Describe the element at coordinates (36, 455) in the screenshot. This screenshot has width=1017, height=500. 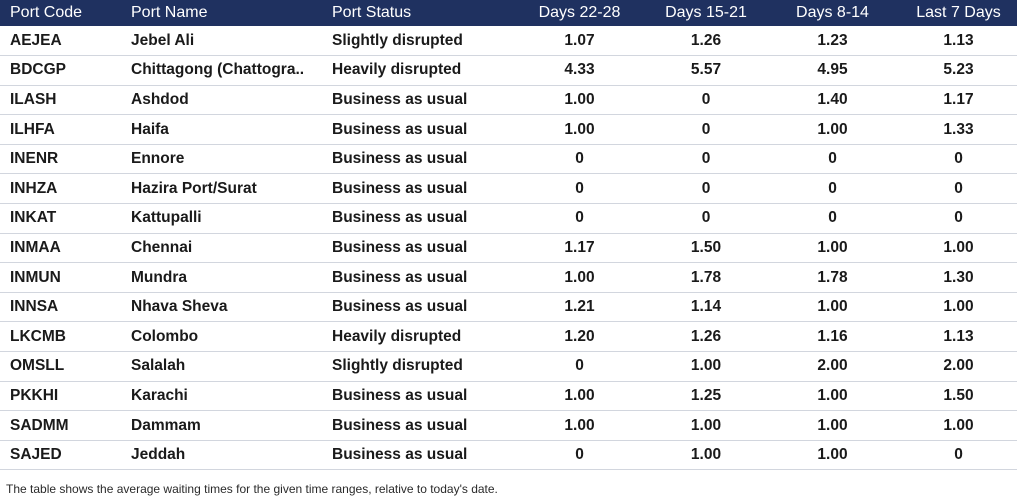
I see `port-code-cell: SAJED` at that location.